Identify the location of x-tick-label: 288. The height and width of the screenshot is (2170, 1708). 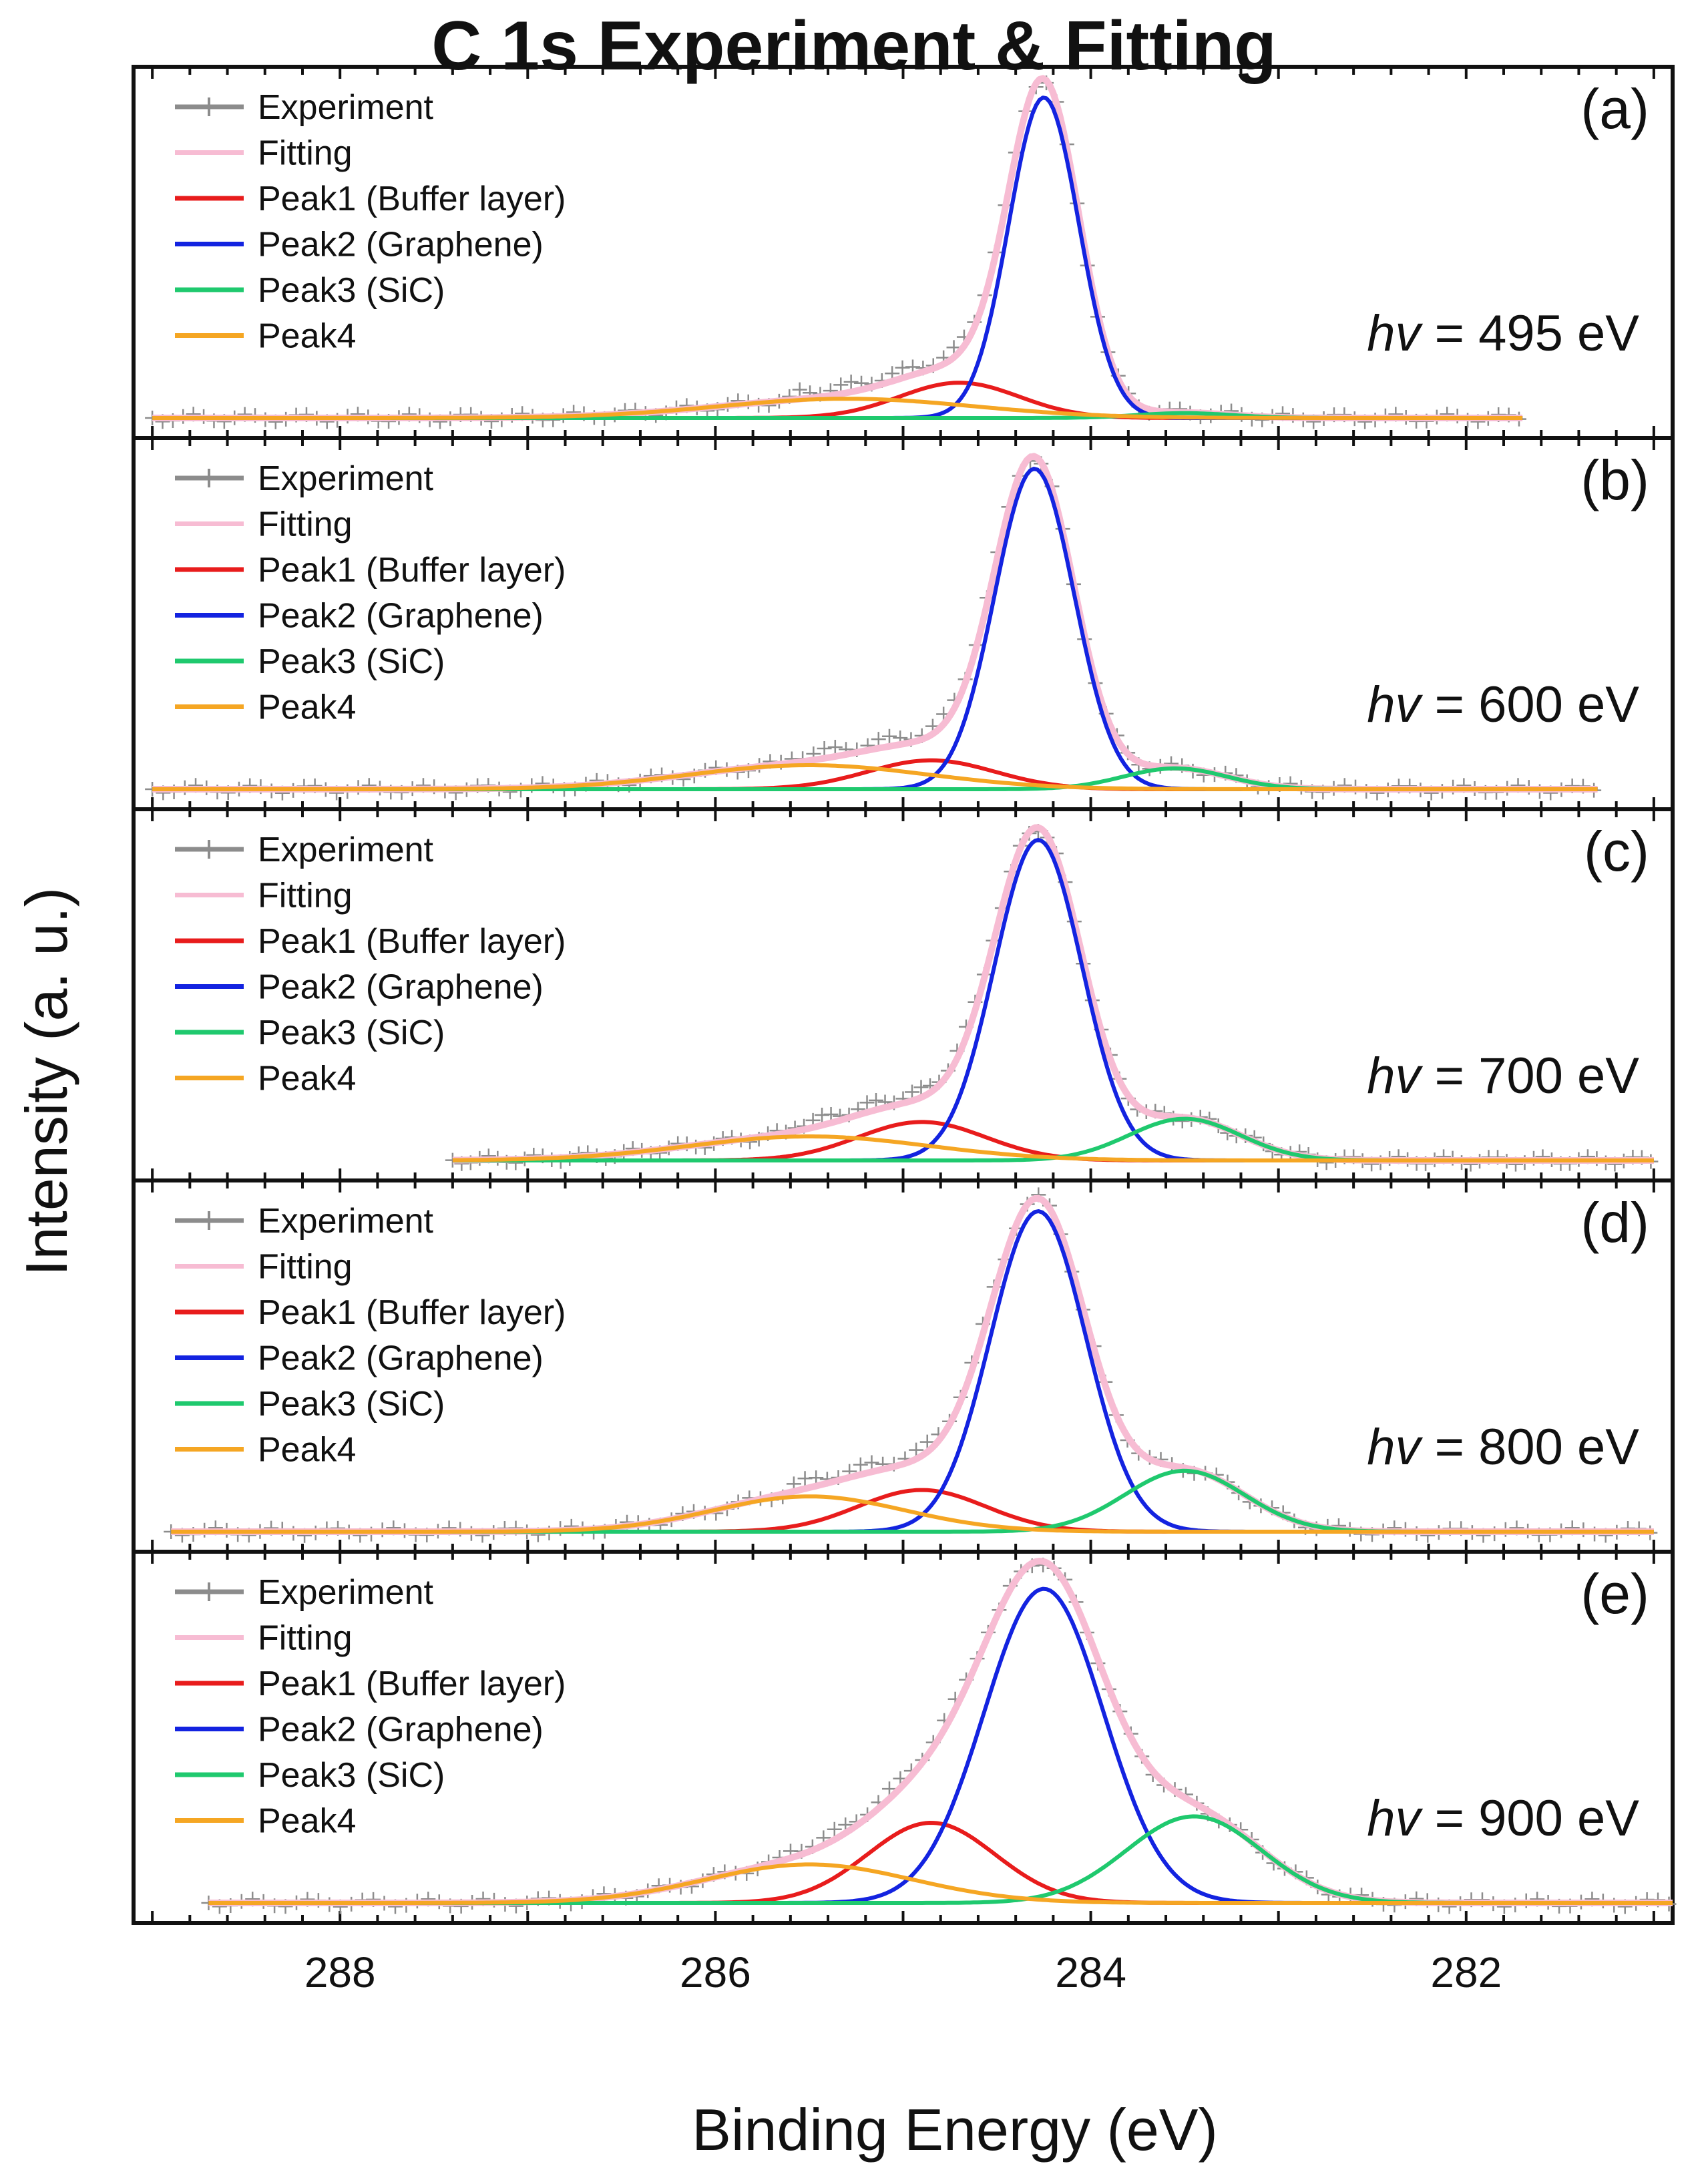
(340, 1972).